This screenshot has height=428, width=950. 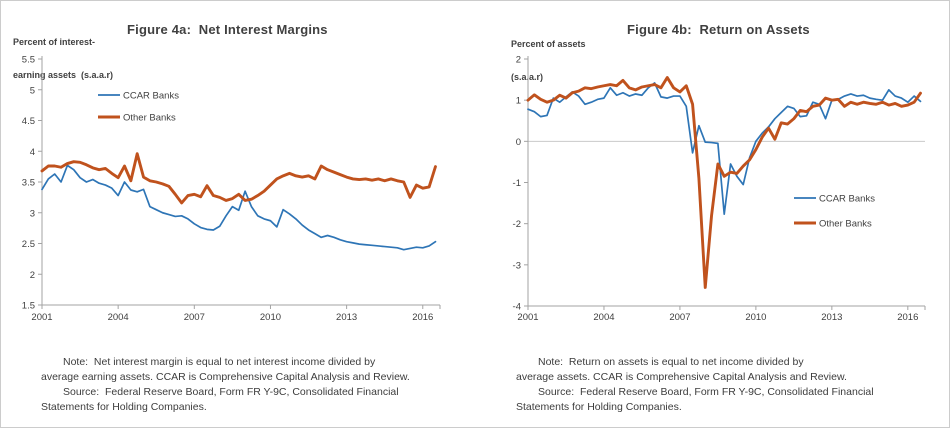 I want to click on y-tick-label: -1, so click(x=517, y=183).